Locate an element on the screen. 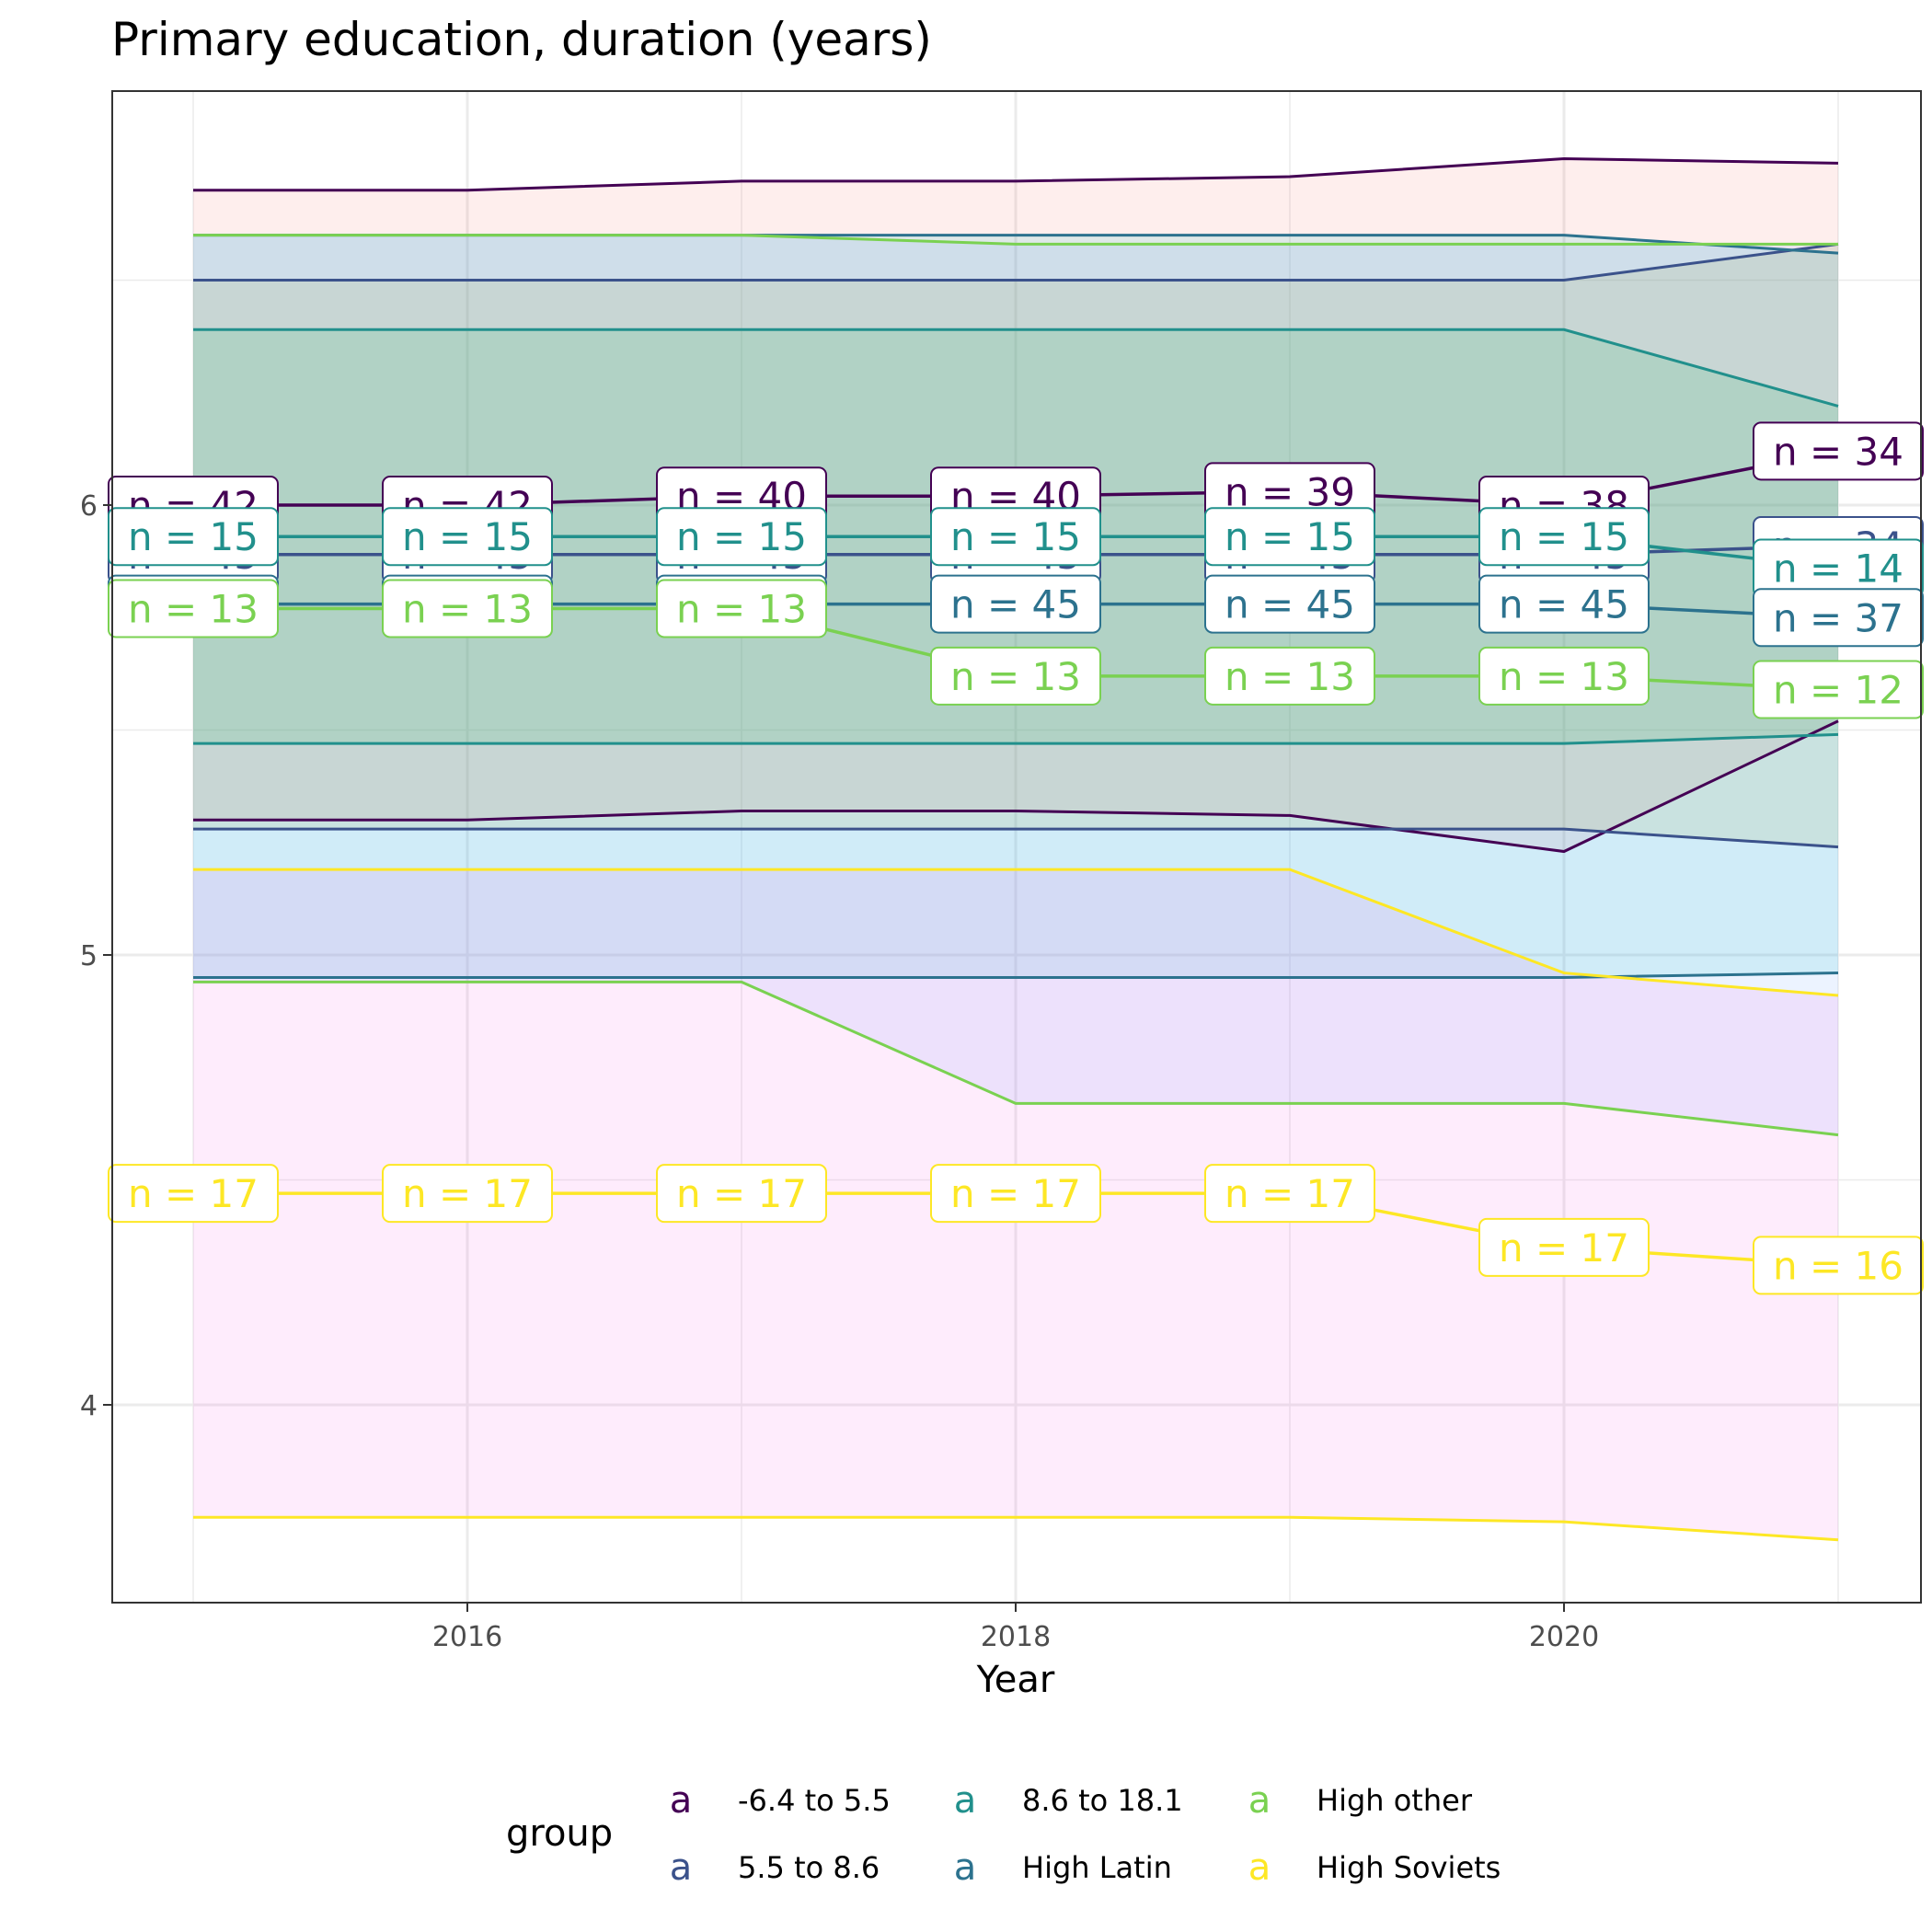  legend-label: High Latin is located at coordinates (1097, 1867).